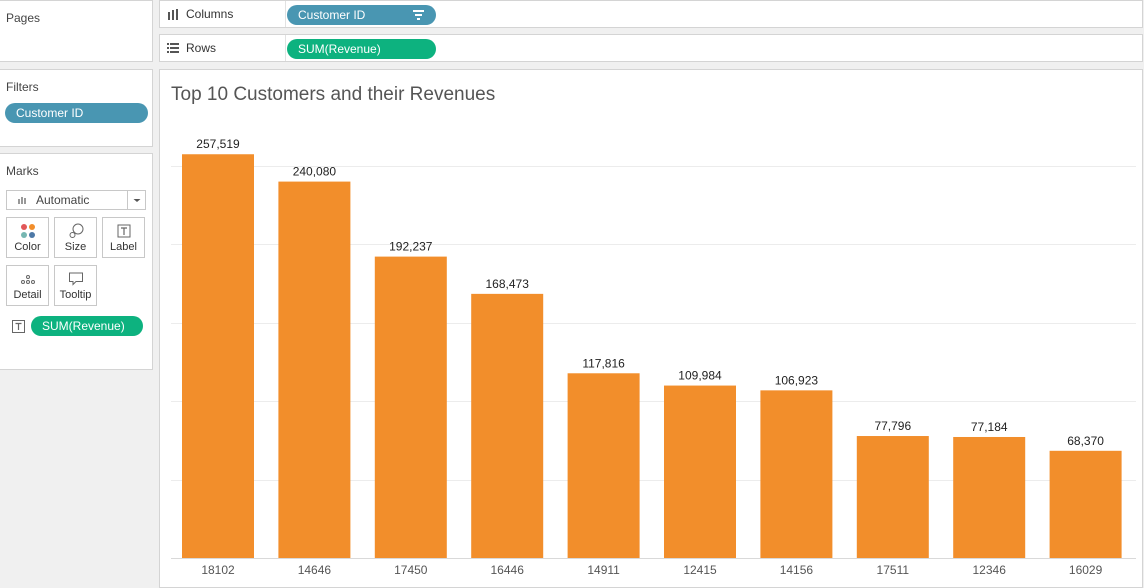 This screenshot has height=588, width=1144. I want to click on mark-type-dropdown: Automatic, so click(76, 200).